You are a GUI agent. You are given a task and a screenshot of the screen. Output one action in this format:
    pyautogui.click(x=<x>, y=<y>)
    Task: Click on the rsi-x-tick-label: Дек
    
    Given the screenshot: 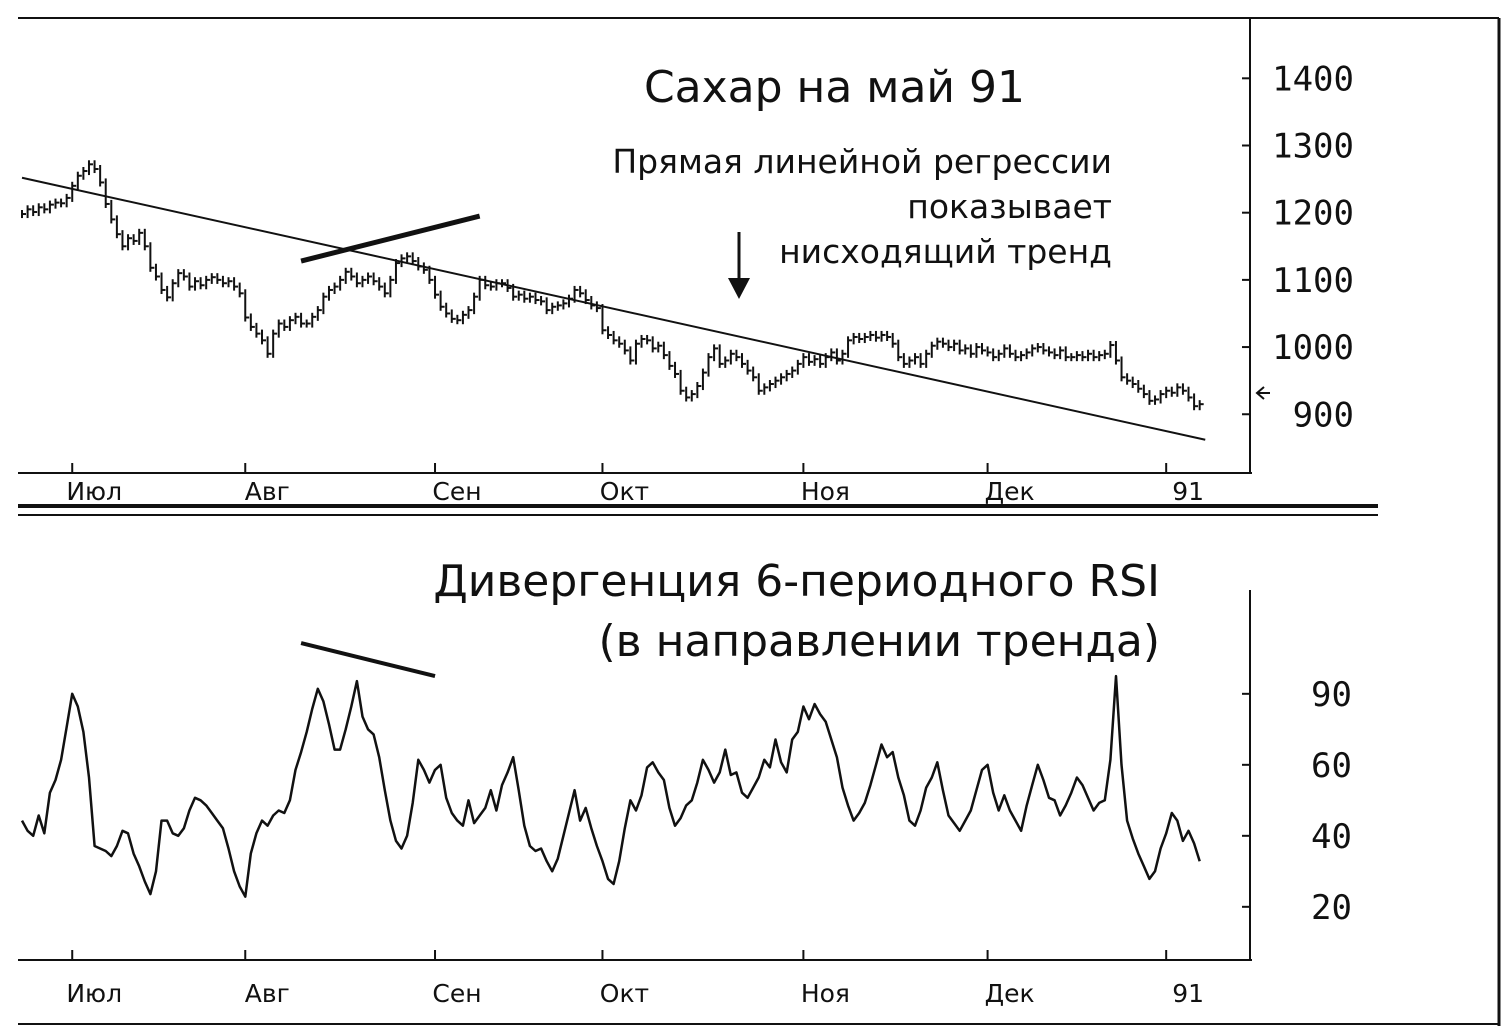 What is the action you would take?
    pyautogui.click(x=1010, y=993)
    